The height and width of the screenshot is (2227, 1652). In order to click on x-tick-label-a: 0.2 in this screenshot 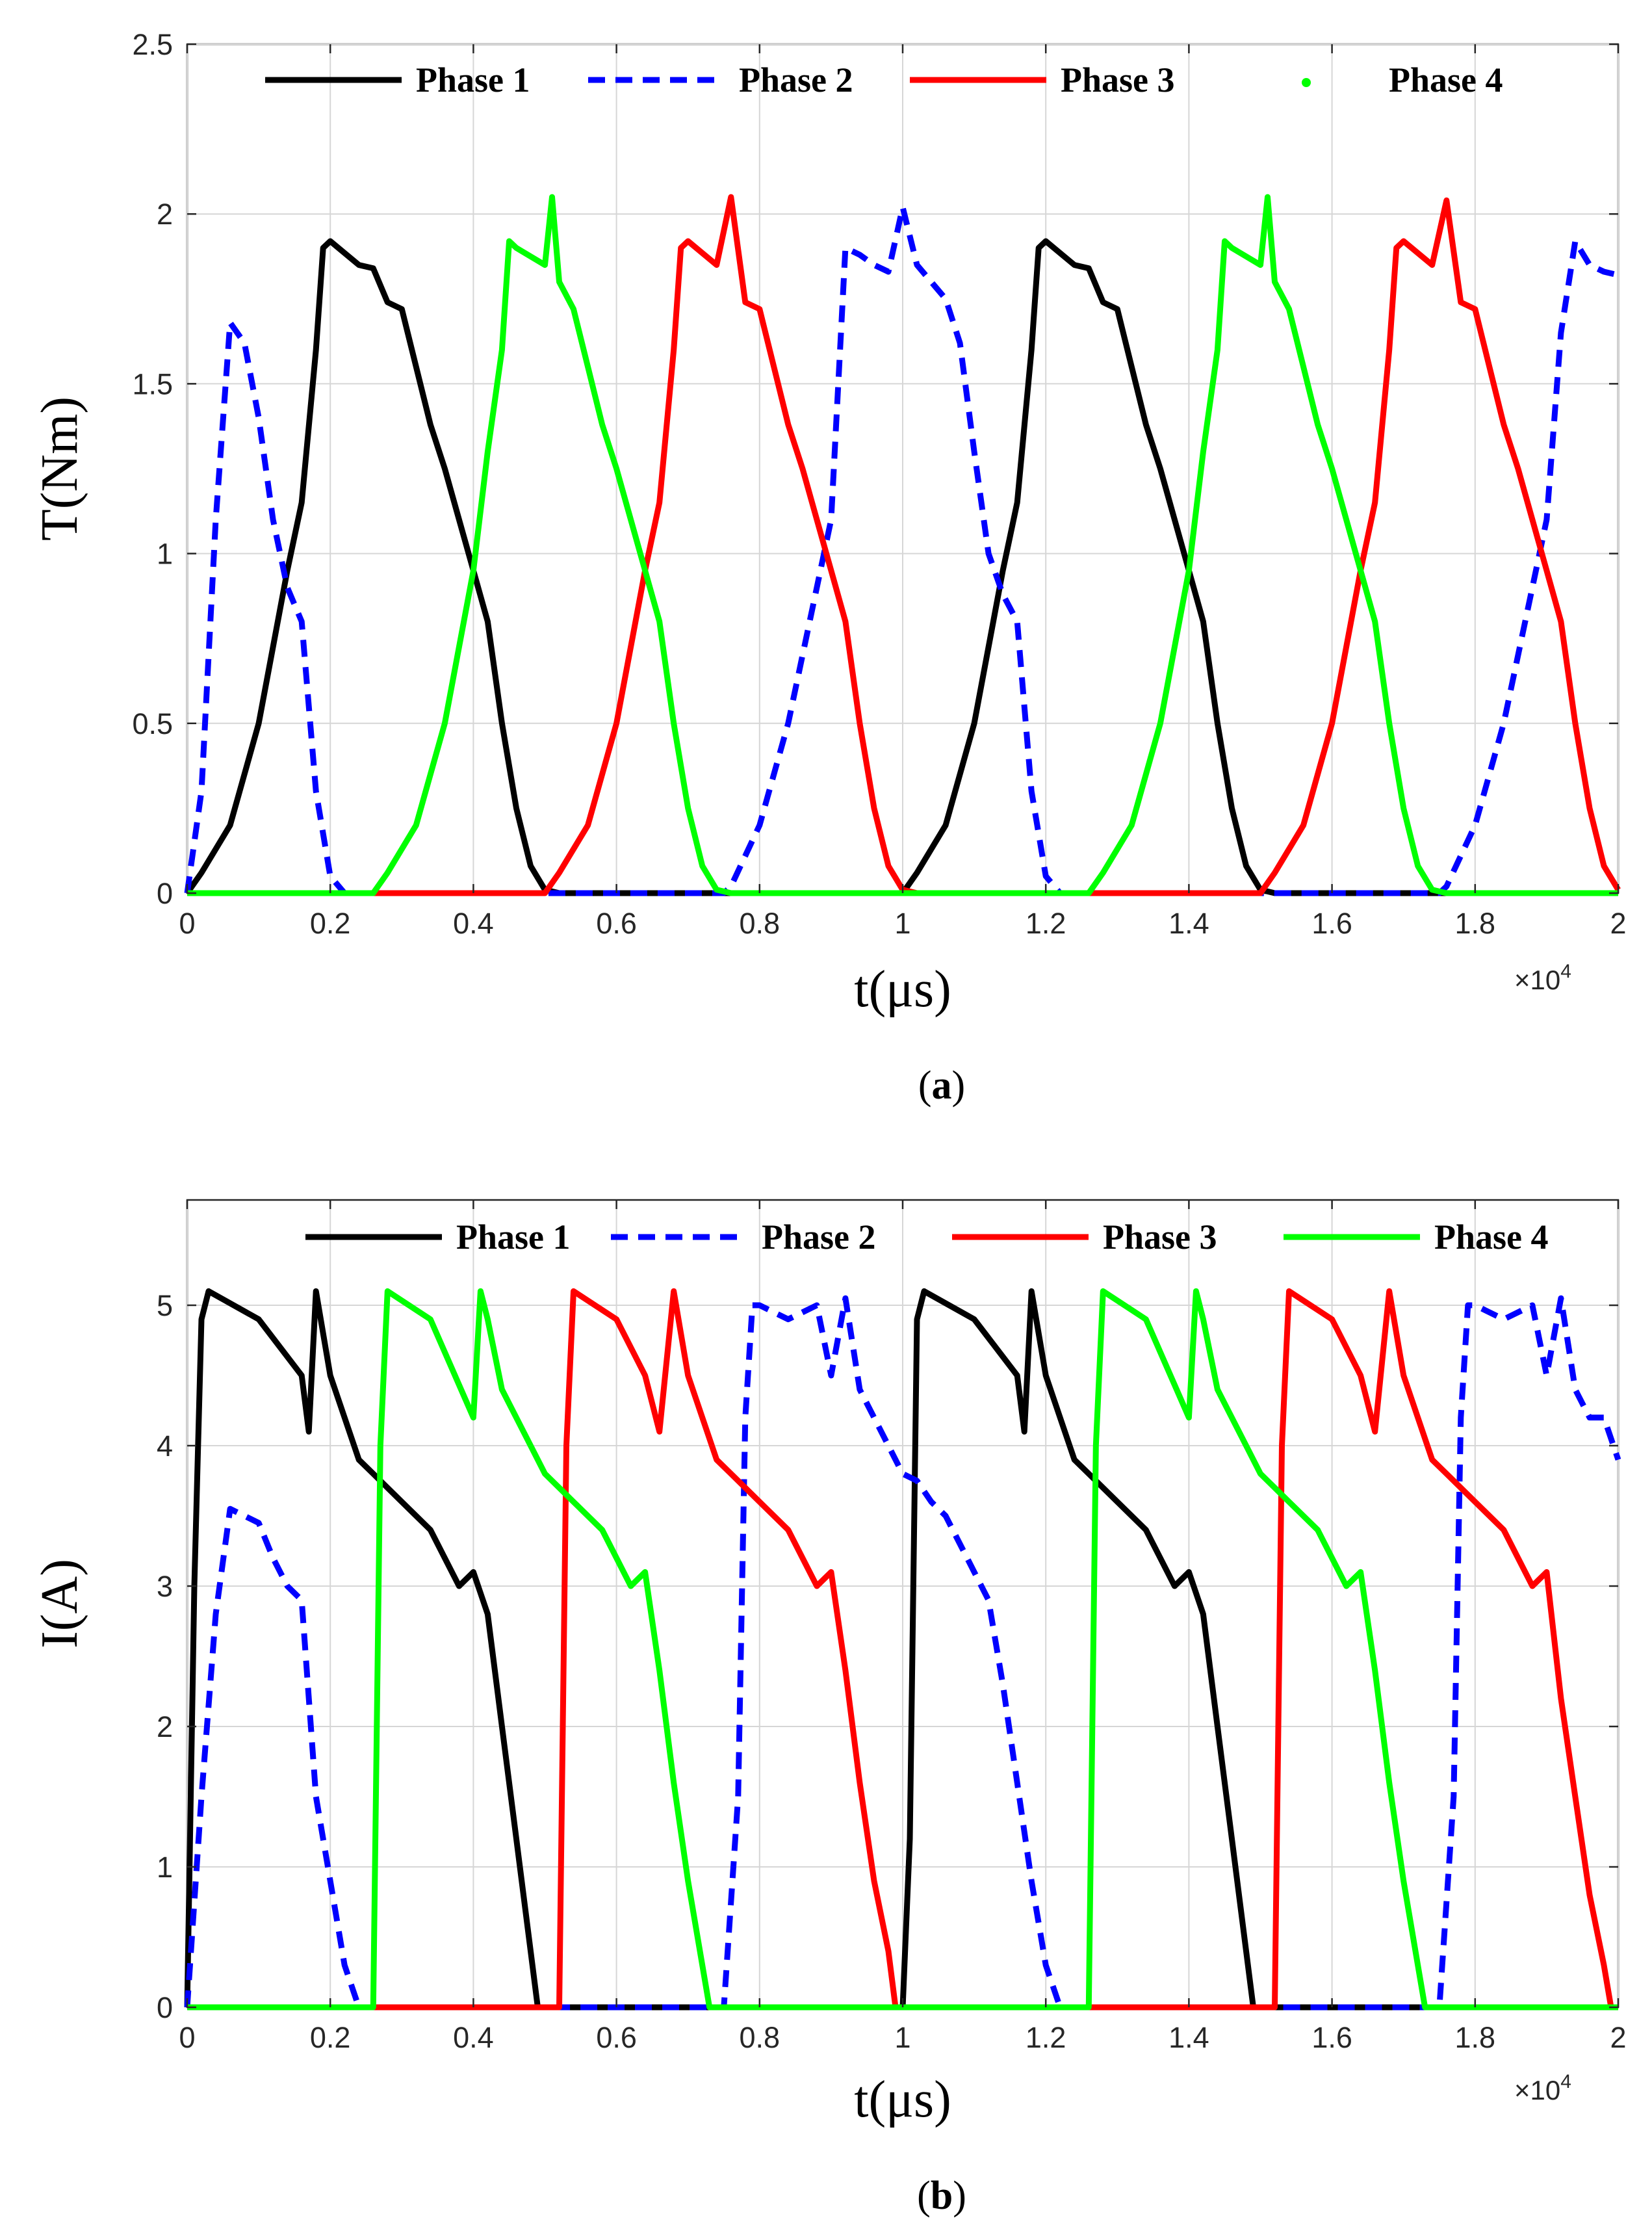, I will do `click(330, 923)`.